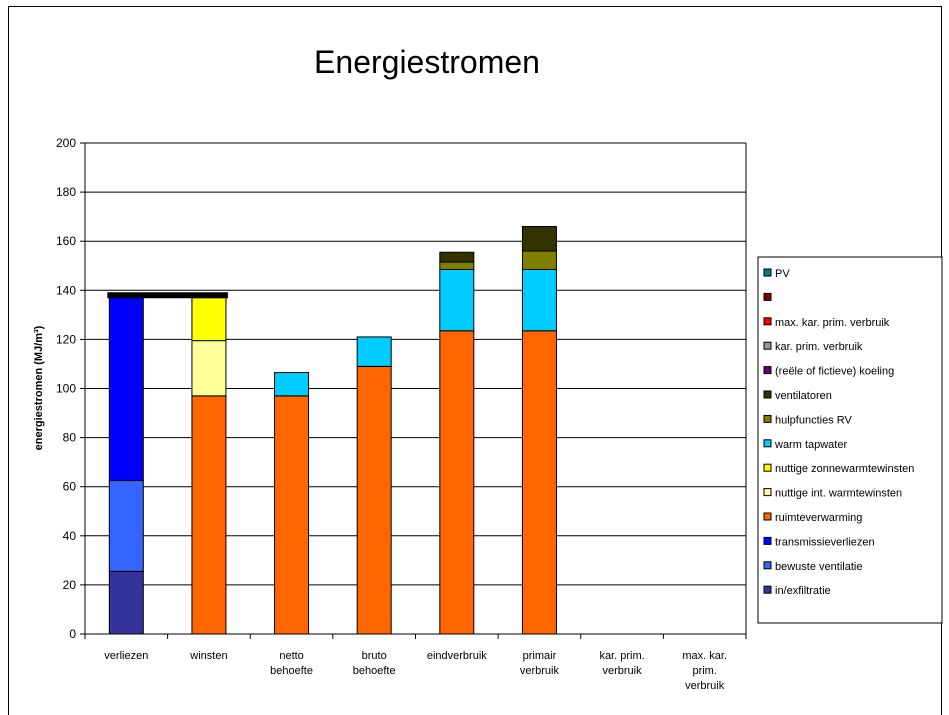 Image resolution: width=949 pixels, height=715 pixels. I want to click on y-tick-label: 20, so click(70, 585).